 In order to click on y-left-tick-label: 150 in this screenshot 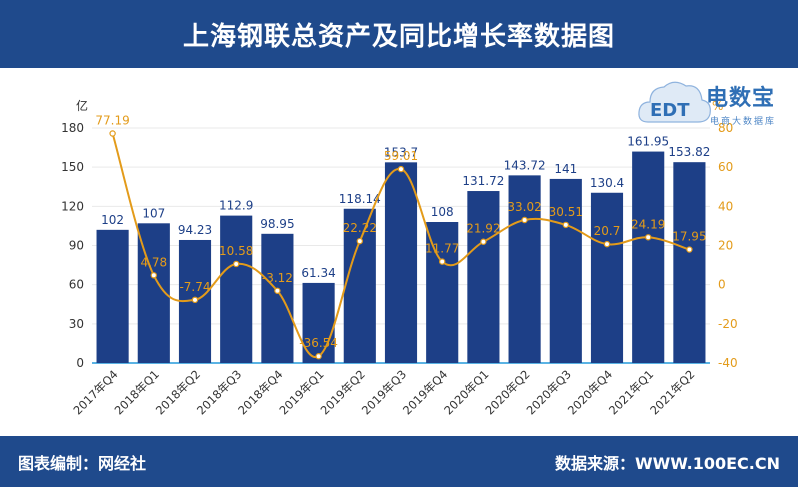, I will do `click(72, 167)`.